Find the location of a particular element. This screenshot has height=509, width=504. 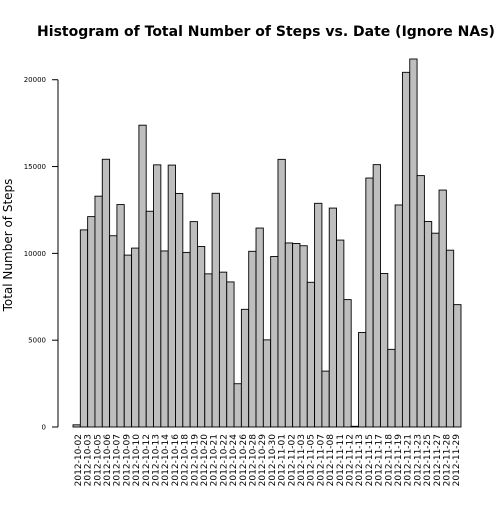

x-tick-label: 2012-10-21 is located at coordinates (215, 460).